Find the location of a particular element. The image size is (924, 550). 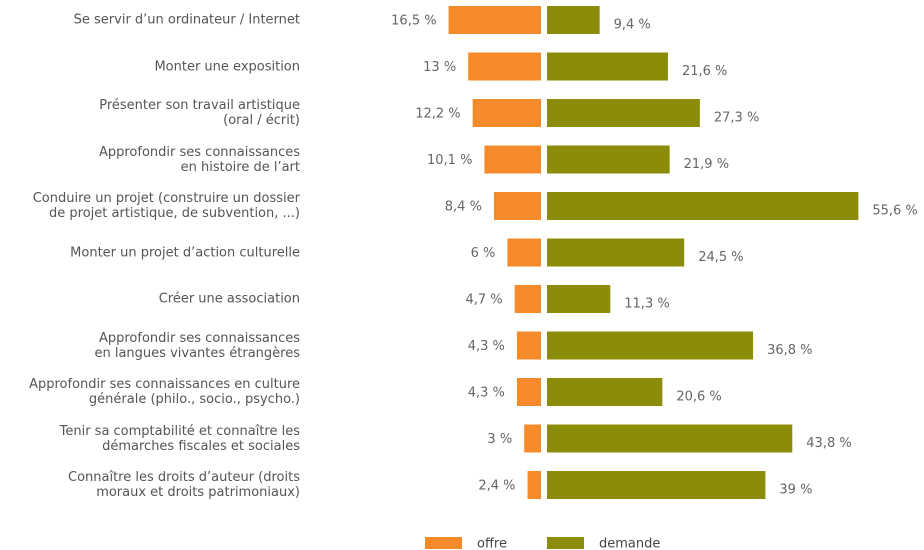

category-label: Créer une association is located at coordinates (229, 299).